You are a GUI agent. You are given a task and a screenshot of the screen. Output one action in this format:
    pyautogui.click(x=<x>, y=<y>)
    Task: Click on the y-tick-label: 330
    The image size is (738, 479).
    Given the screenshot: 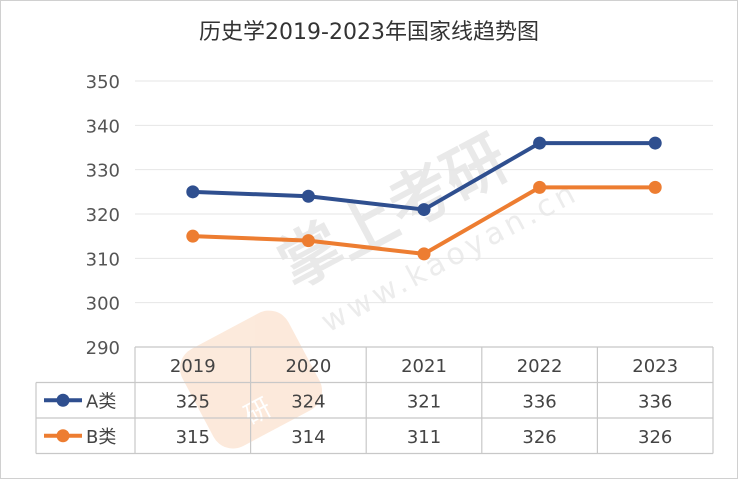 What is the action you would take?
    pyautogui.click(x=103, y=171)
    